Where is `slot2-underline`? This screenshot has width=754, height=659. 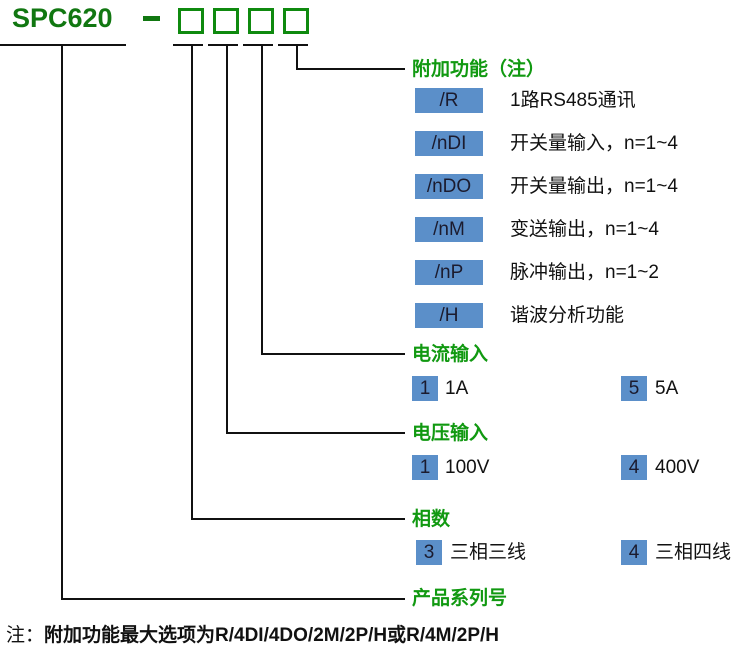
slot2-underline is located at coordinates (223, 45).